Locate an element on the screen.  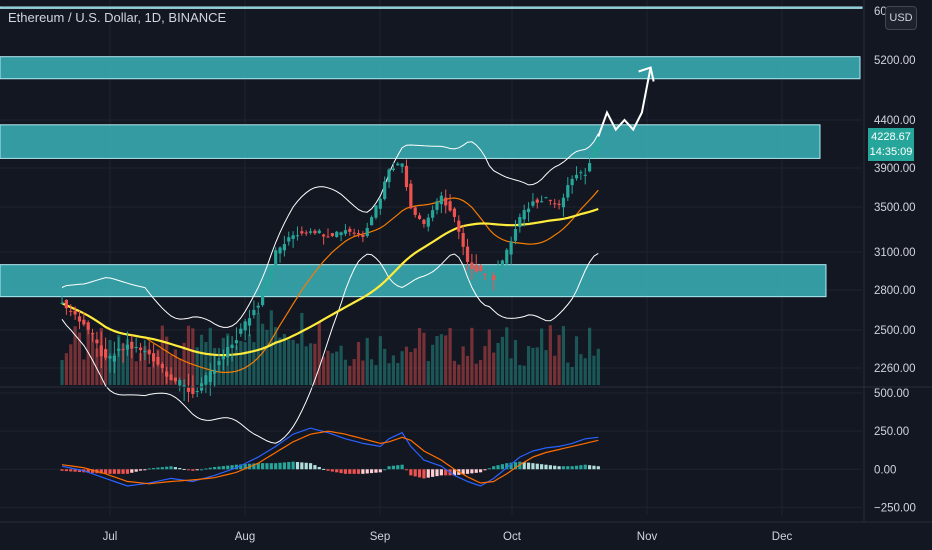
price-tick-label: 2260.00 is located at coordinates (895, 369).